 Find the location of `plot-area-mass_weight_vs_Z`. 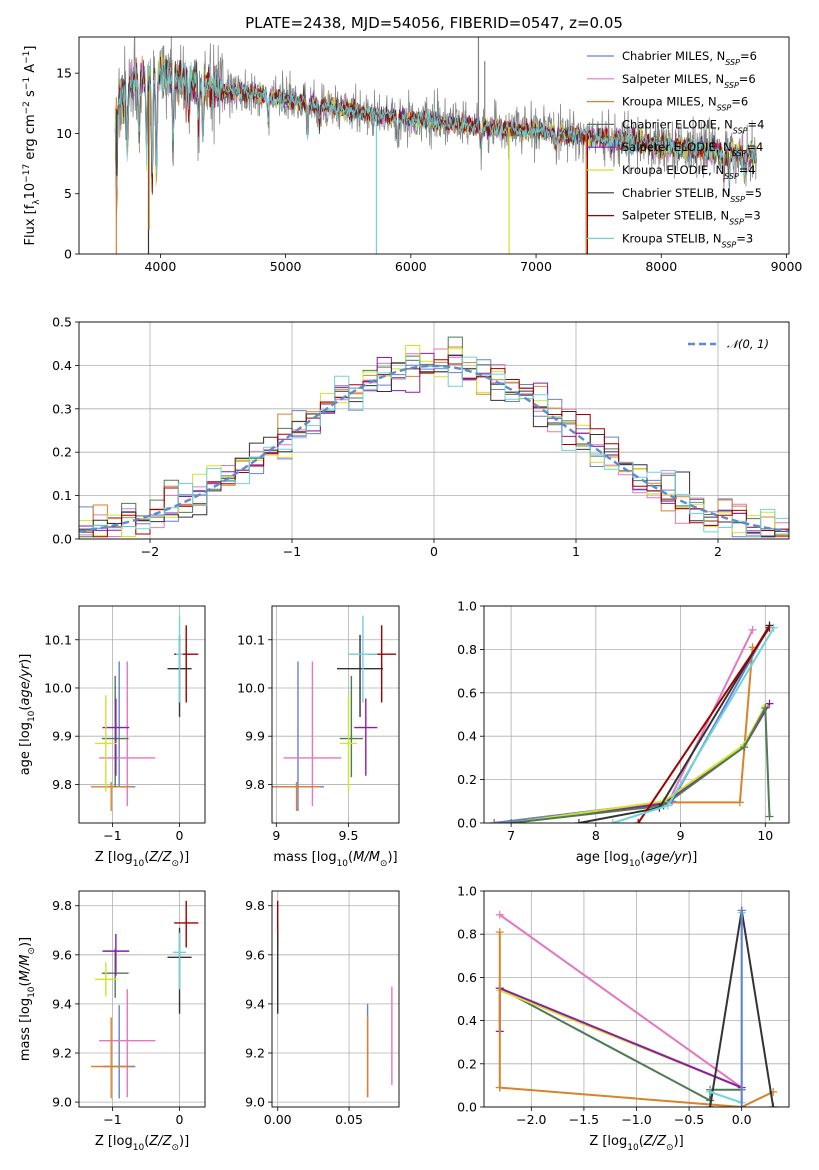

plot-area-mass_weight_vs_Z is located at coordinates (636, 1006).